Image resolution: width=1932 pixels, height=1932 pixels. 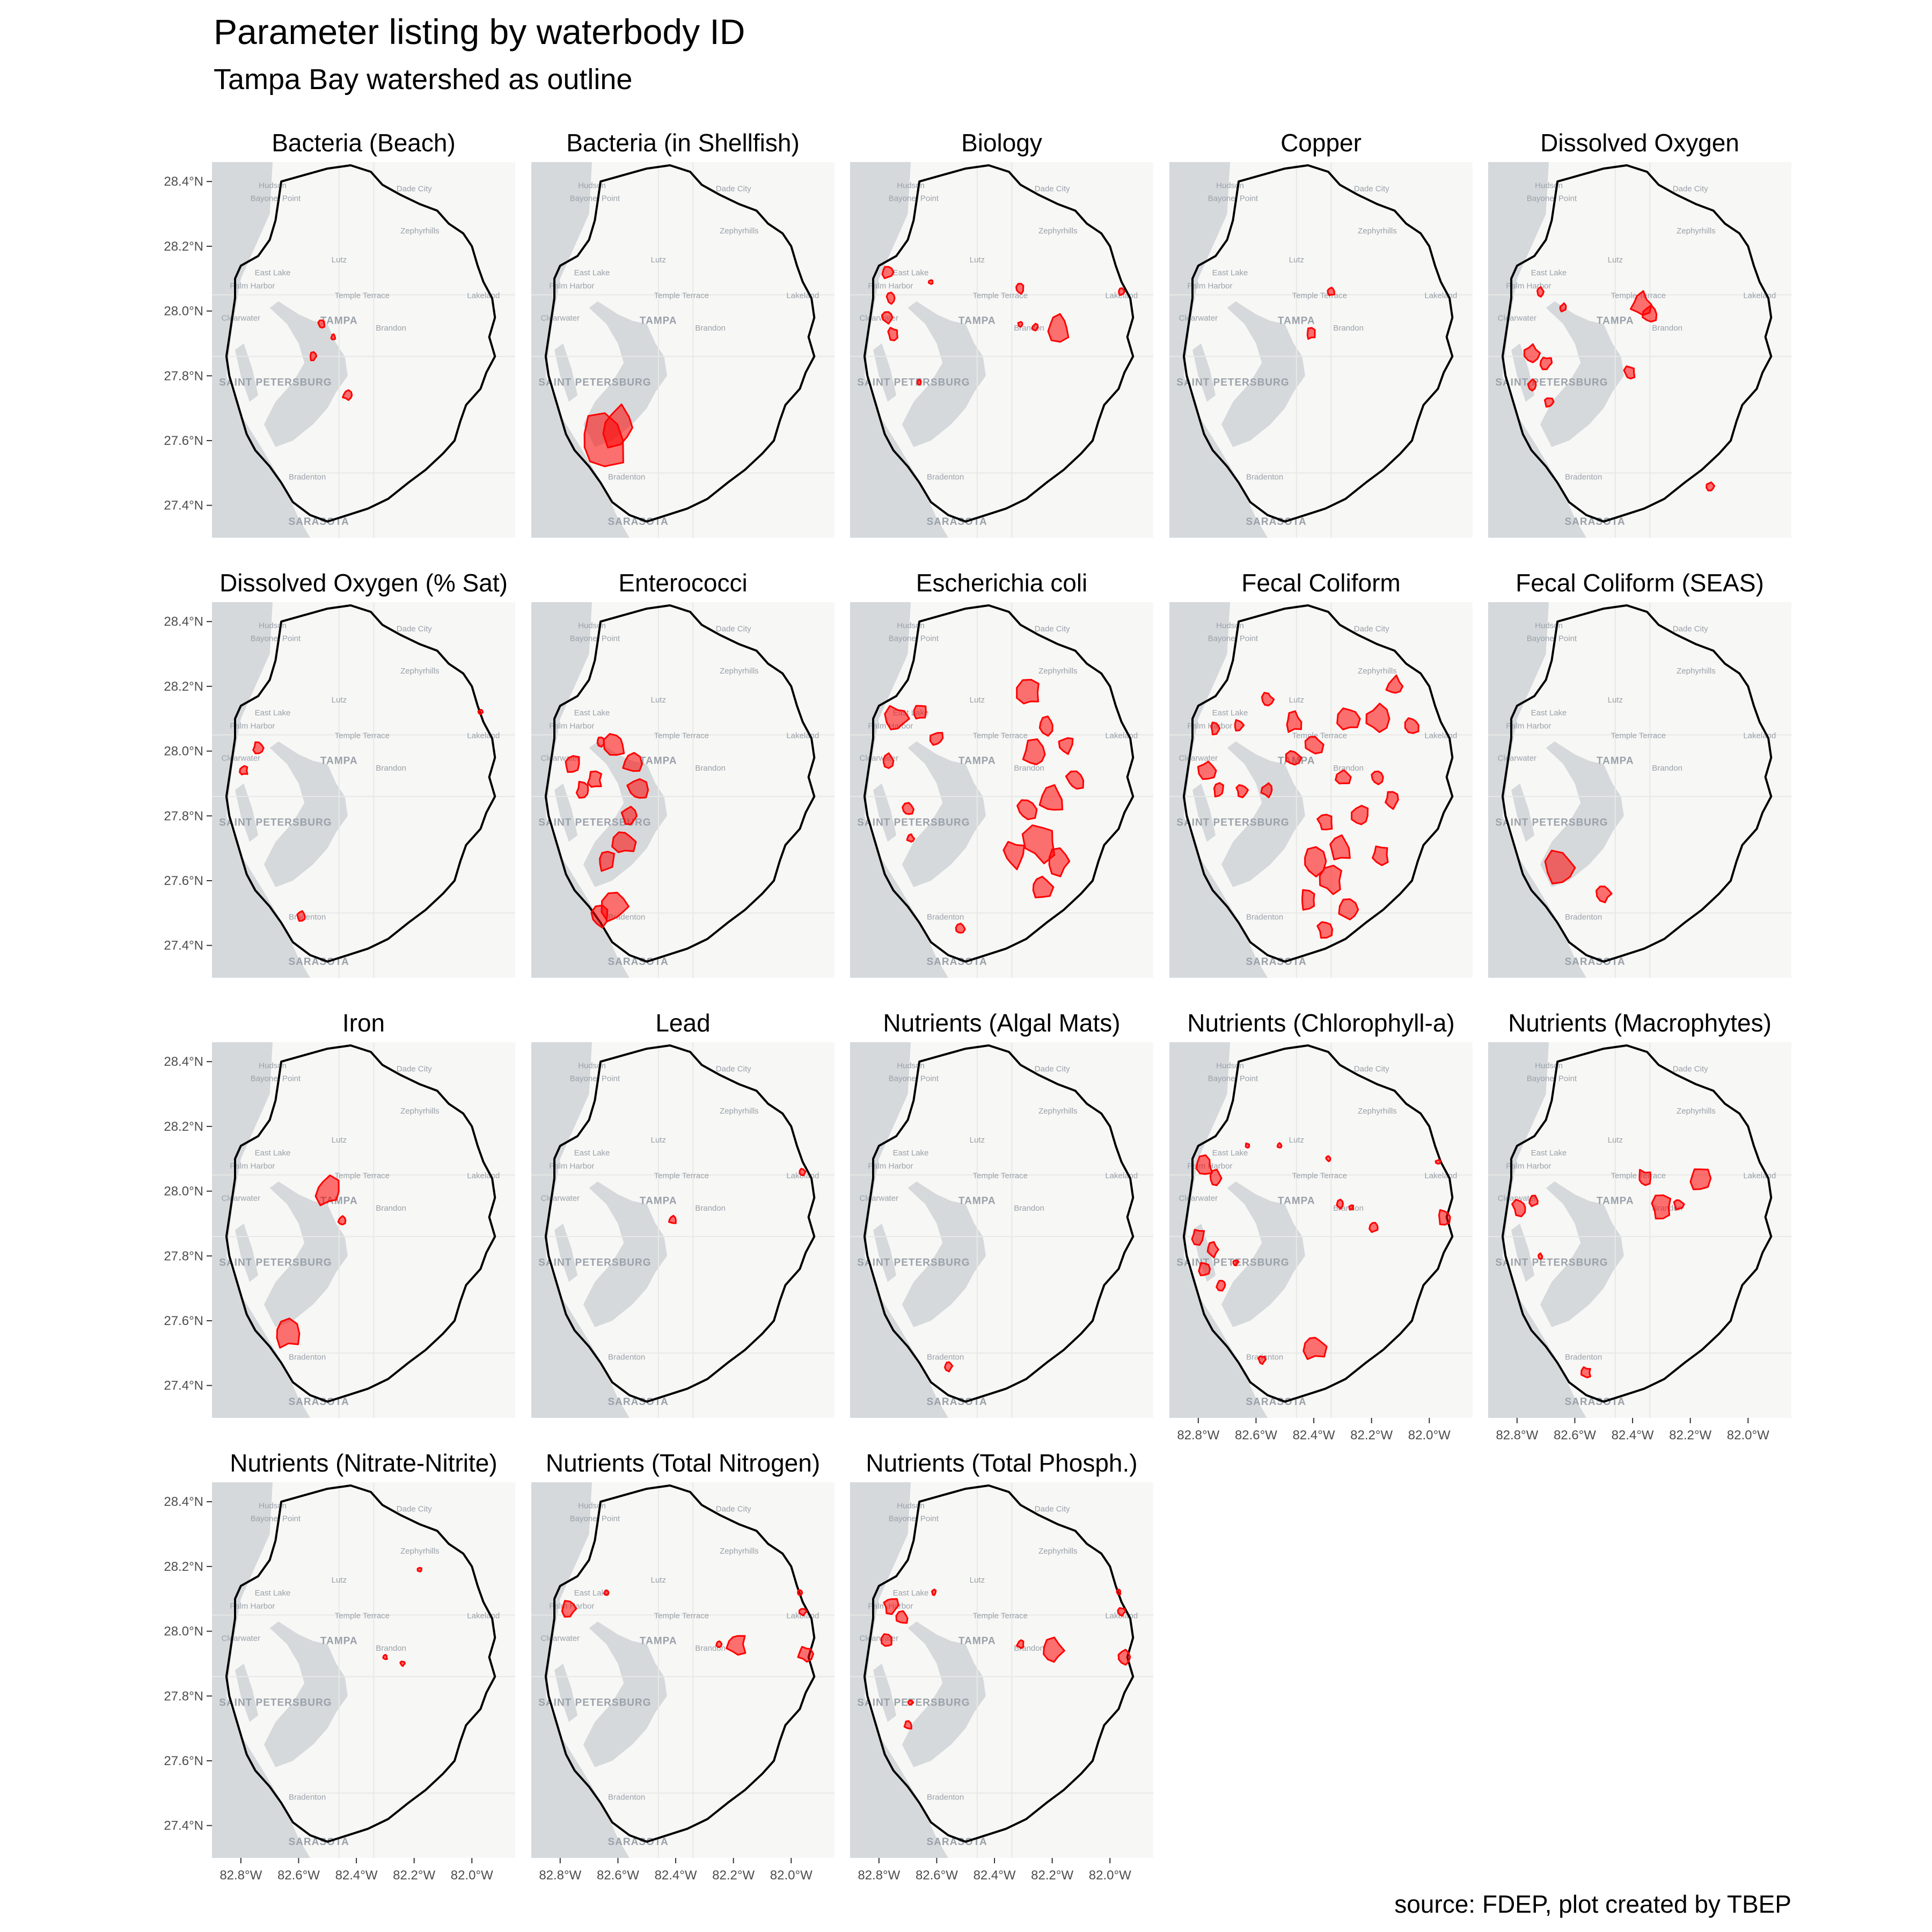 What do you see at coordinates (1440, 295) in the screenshot?
I see `basemap-place-label: Lakeland` at bounding box center [1440, 295].